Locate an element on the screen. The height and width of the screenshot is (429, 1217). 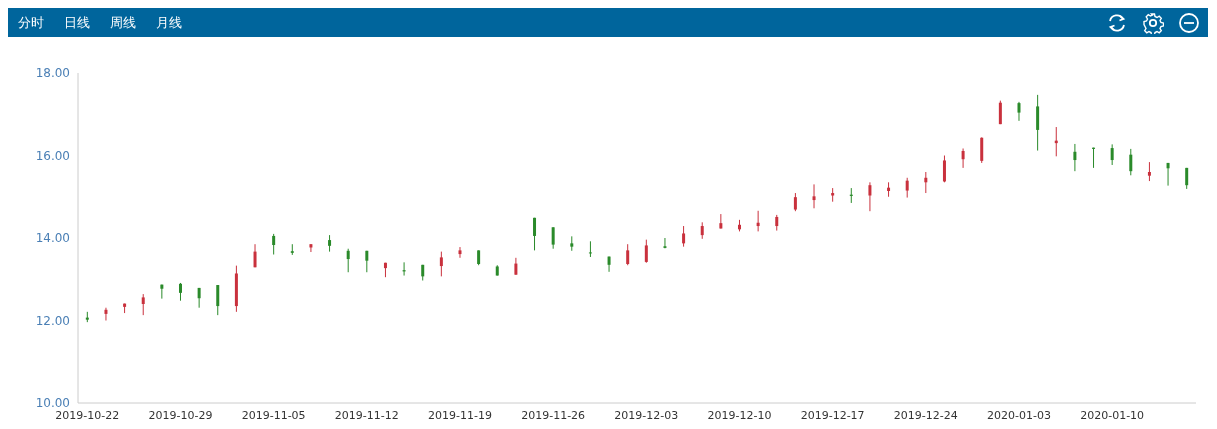
x-tick-label: 2019-11-05 is located at coordinates (273, 415).